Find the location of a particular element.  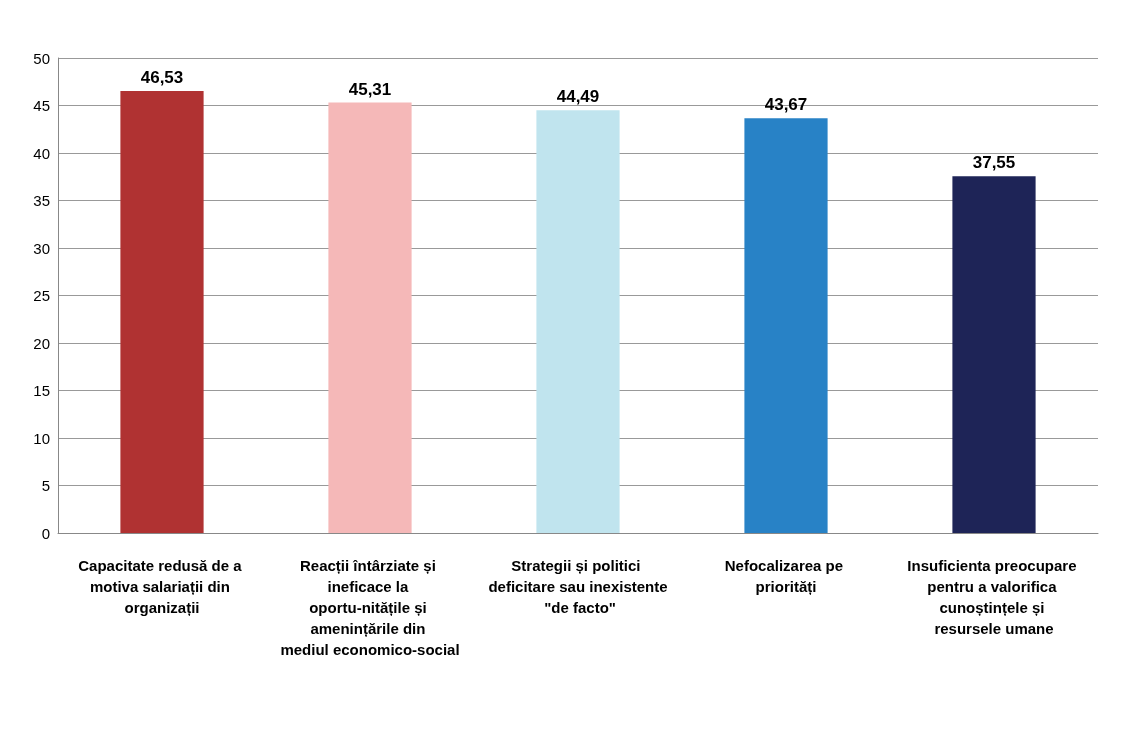

data-label: 46,53 is located at coordinates (162, 77).